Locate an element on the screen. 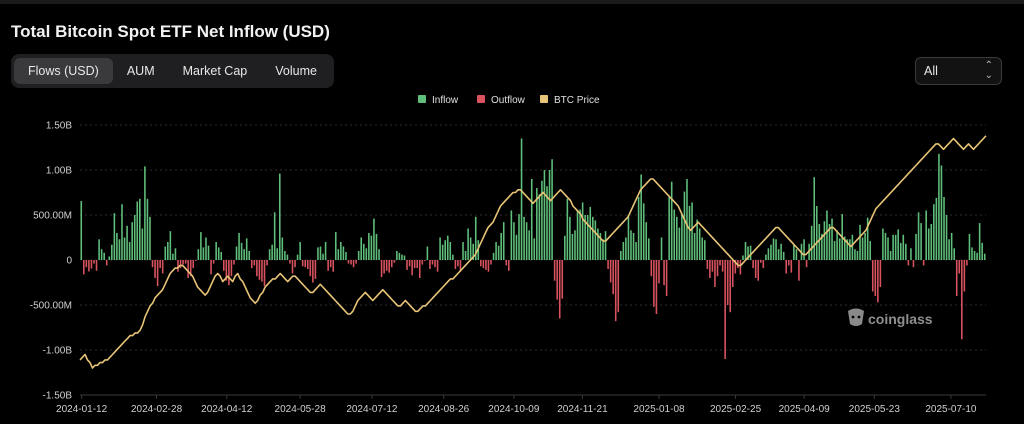 The image size is (1024, 424). tab-flows: Flows (USD) is located at coordinates (63, 71).